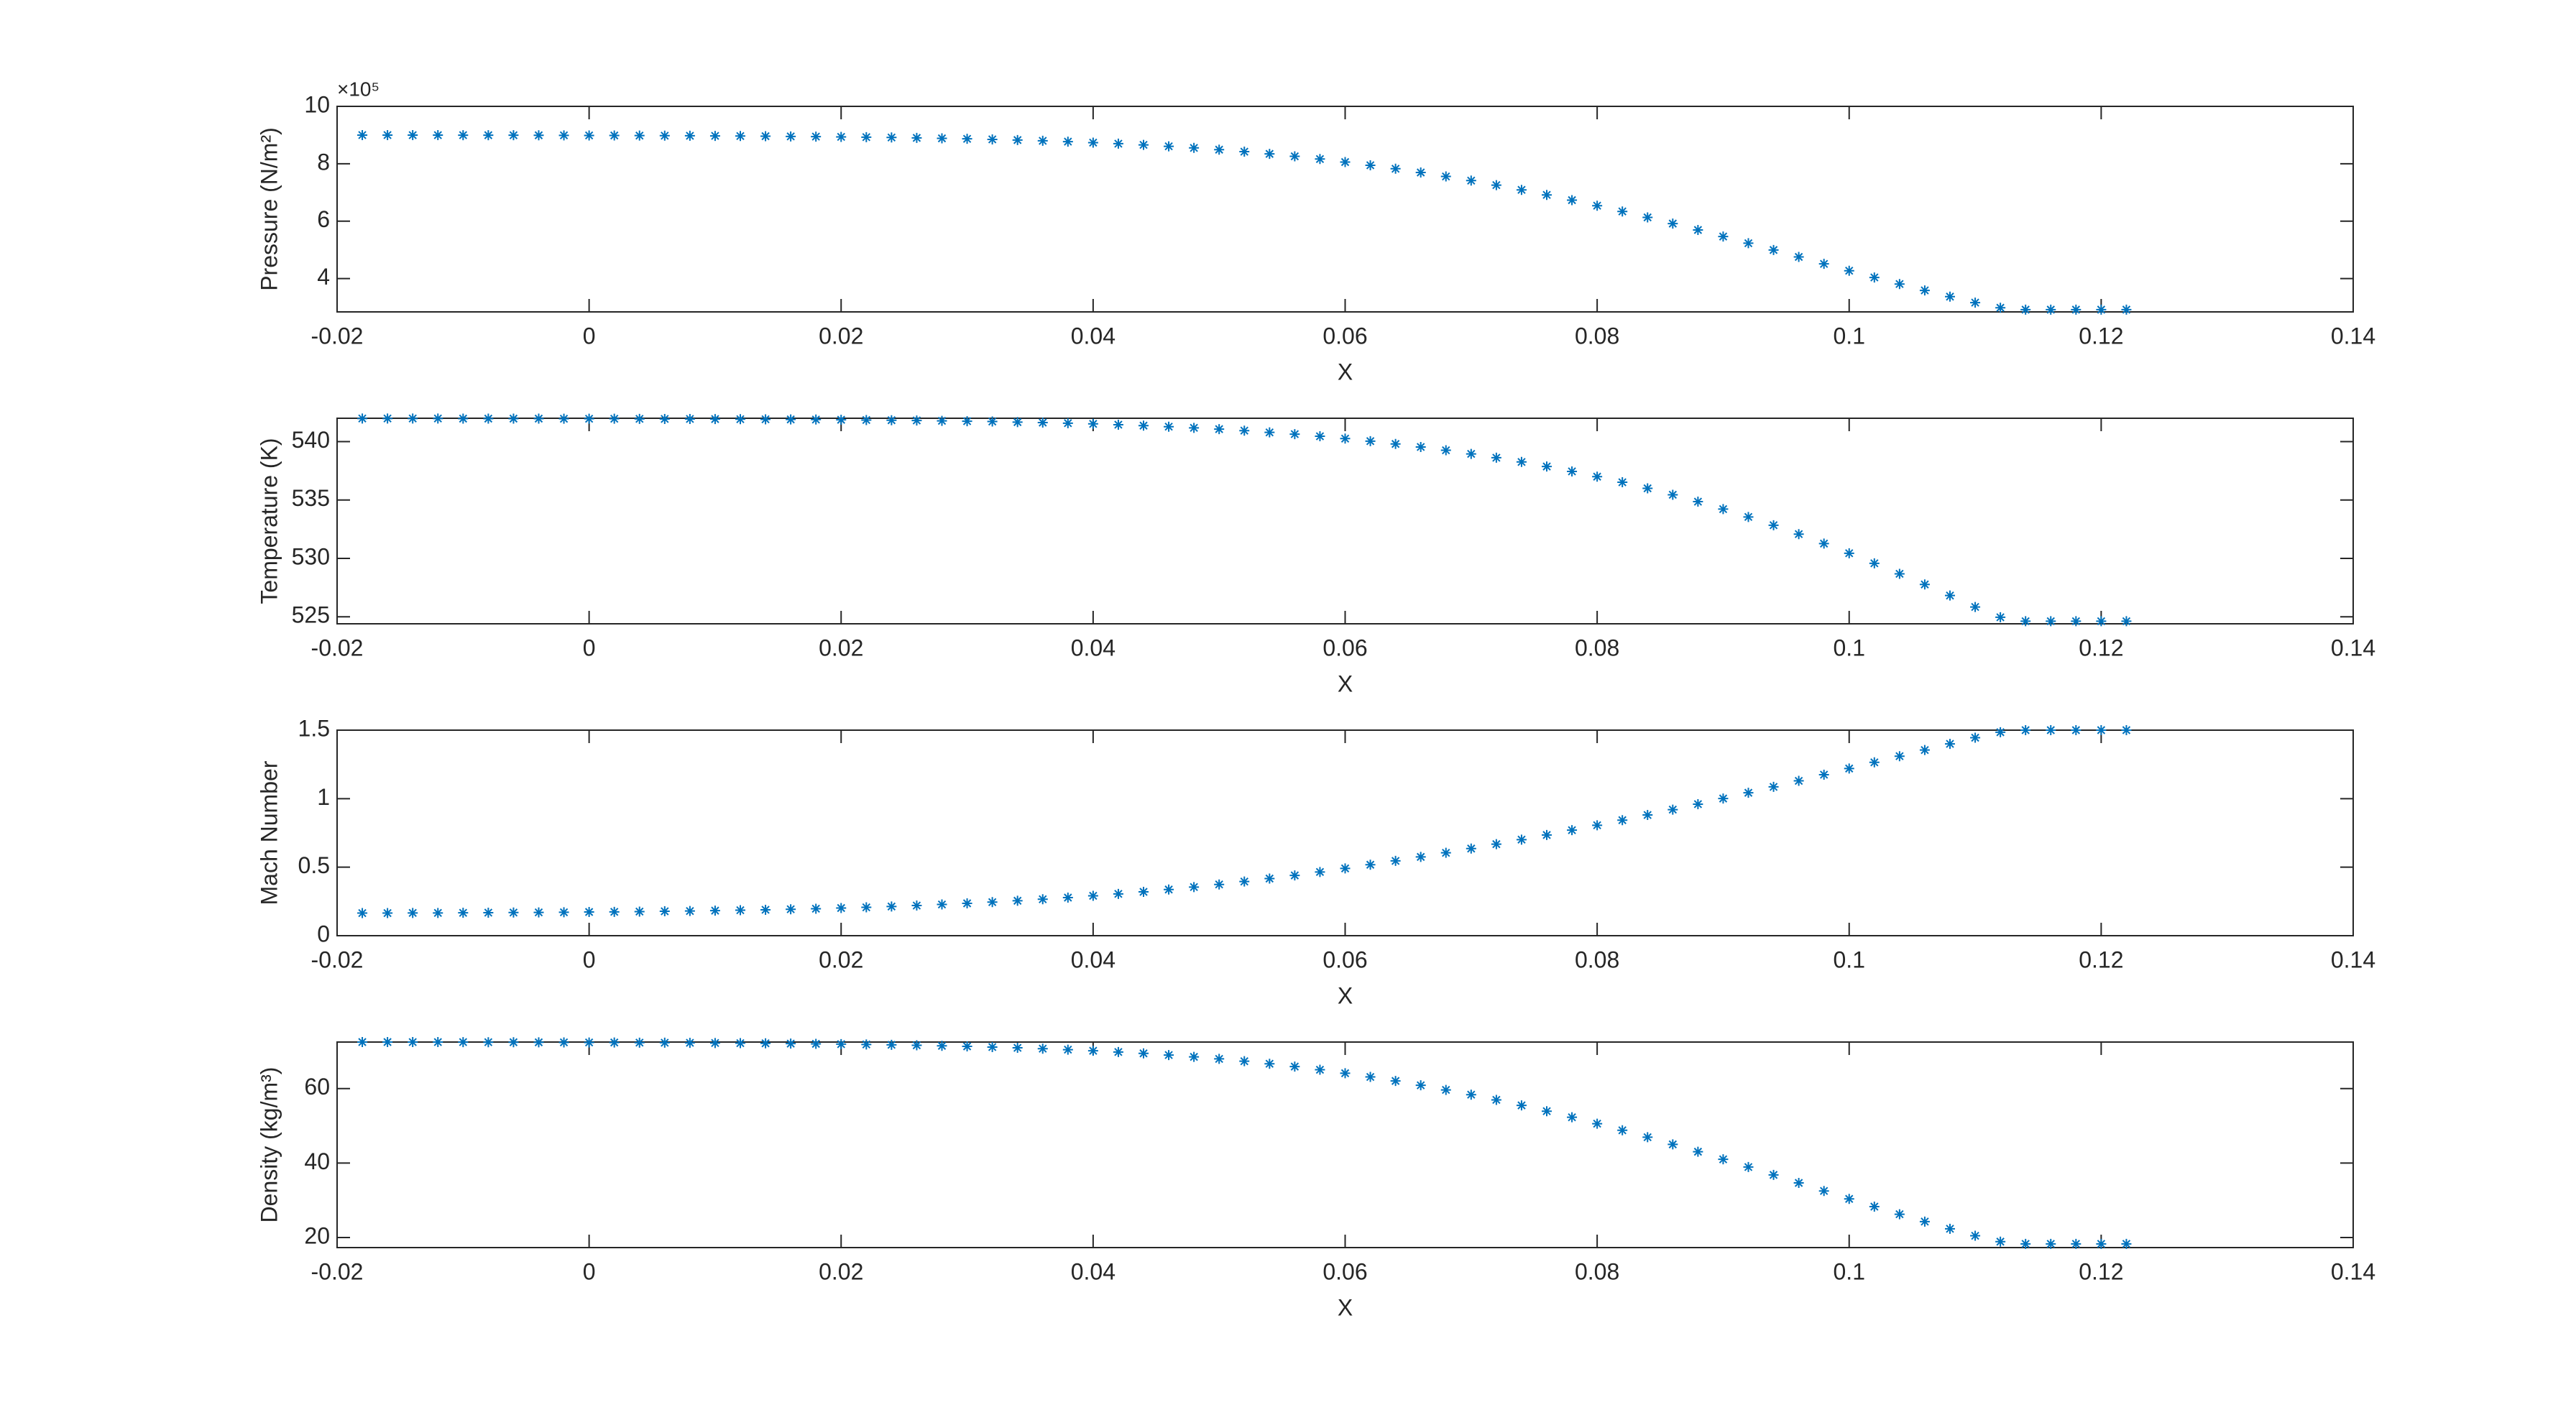  Describe the element at coordinates (314, 728) in the screenshot. I see `y-tick-label: 1.5` at that location.